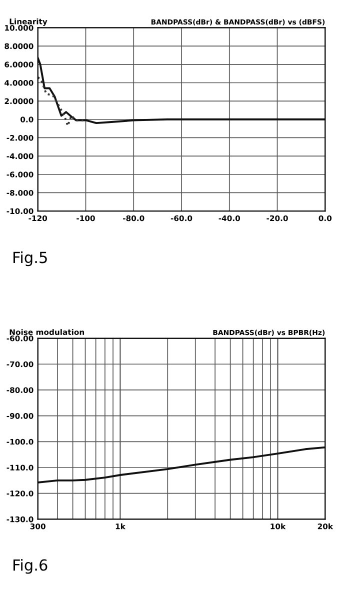 The width and height of the screenshot is (338, 603). What do you see at coordinates (182, 90) in the screenshot?
I see `line-series` at bounding box center [182, 90].